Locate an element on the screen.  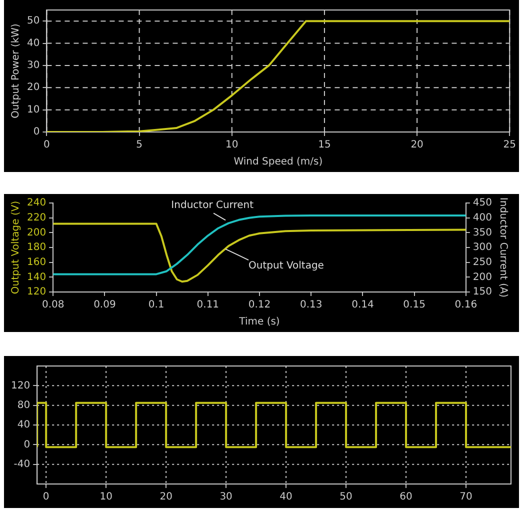
x-tick-label: 0.08 is located at coordinates (53, 305).